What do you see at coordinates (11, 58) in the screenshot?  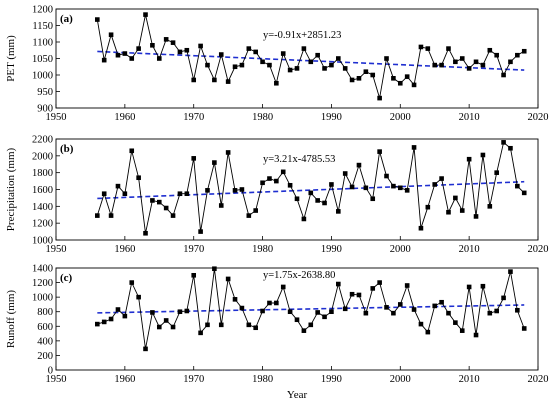 I see `y-axis-label: PET (mm)` at bounding box center [11, 58].